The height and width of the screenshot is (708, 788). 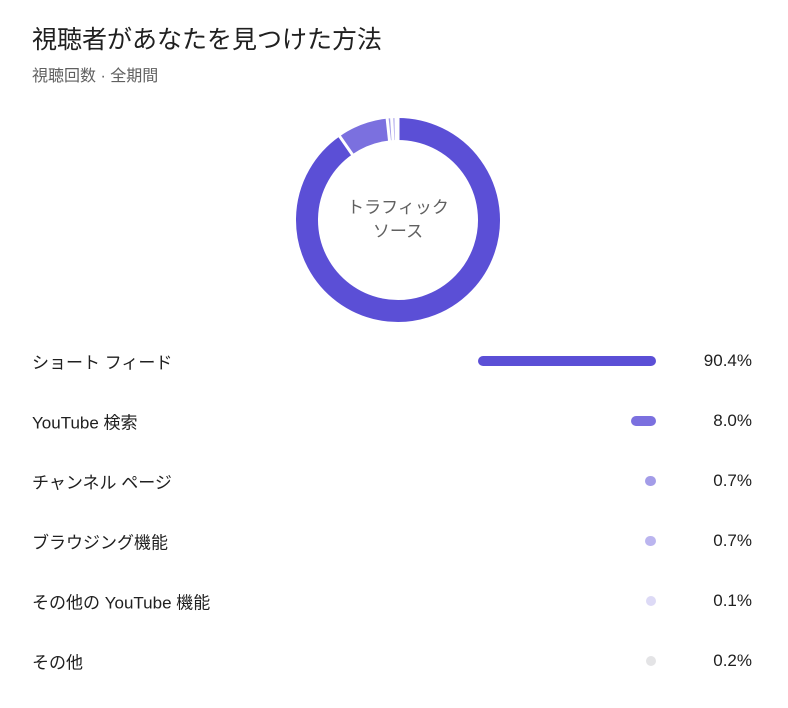 I want to click on category-label: YouTube 検索, so click(x=85, y=423).